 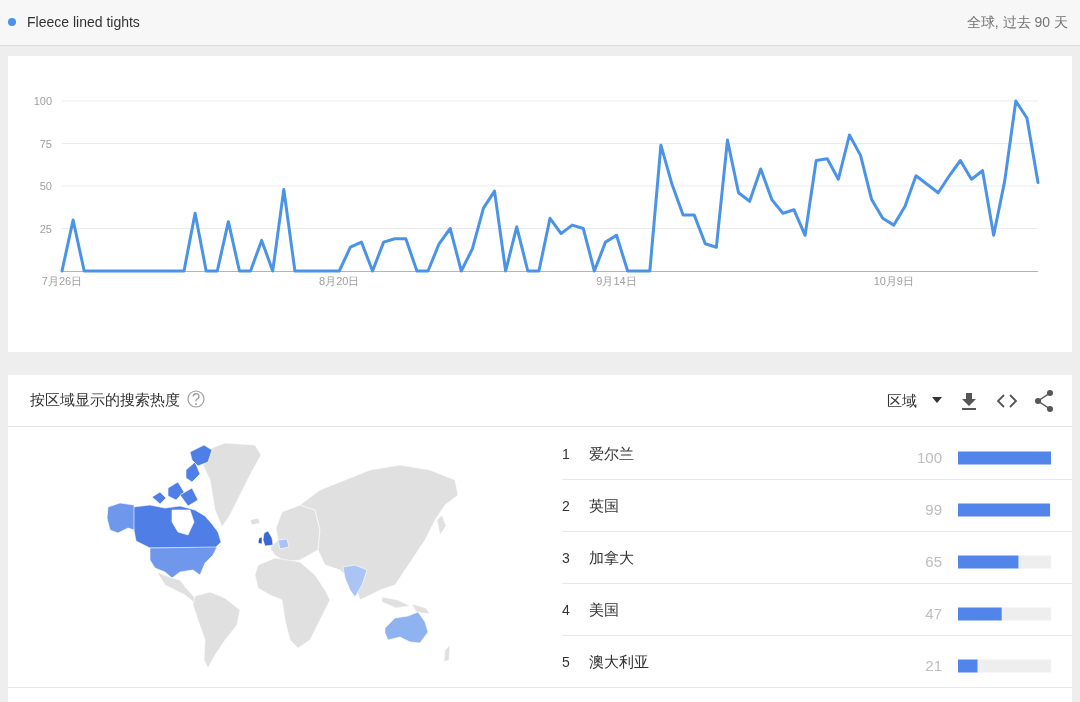 What do you see at coordinates (105, 399) in the screenshot?
I see `text: 按区域显示的搜索热度` at bounding box center [105, 399].